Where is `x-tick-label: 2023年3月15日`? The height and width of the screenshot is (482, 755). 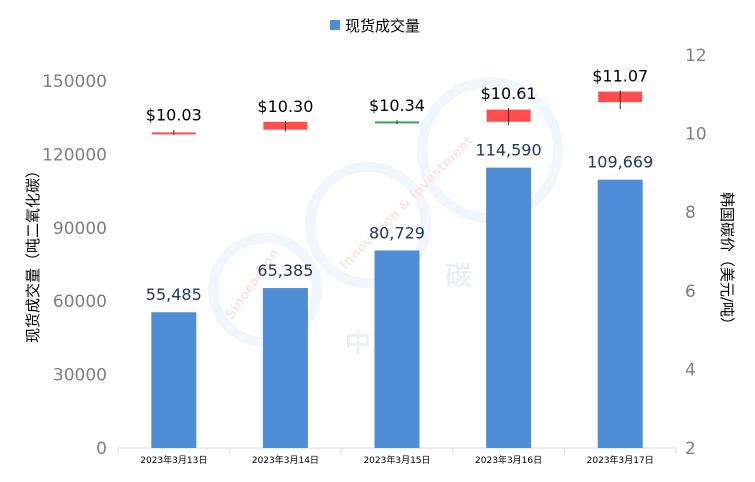
x-tick-label: 2023年3月15日 is located at coordinates (396, 460).